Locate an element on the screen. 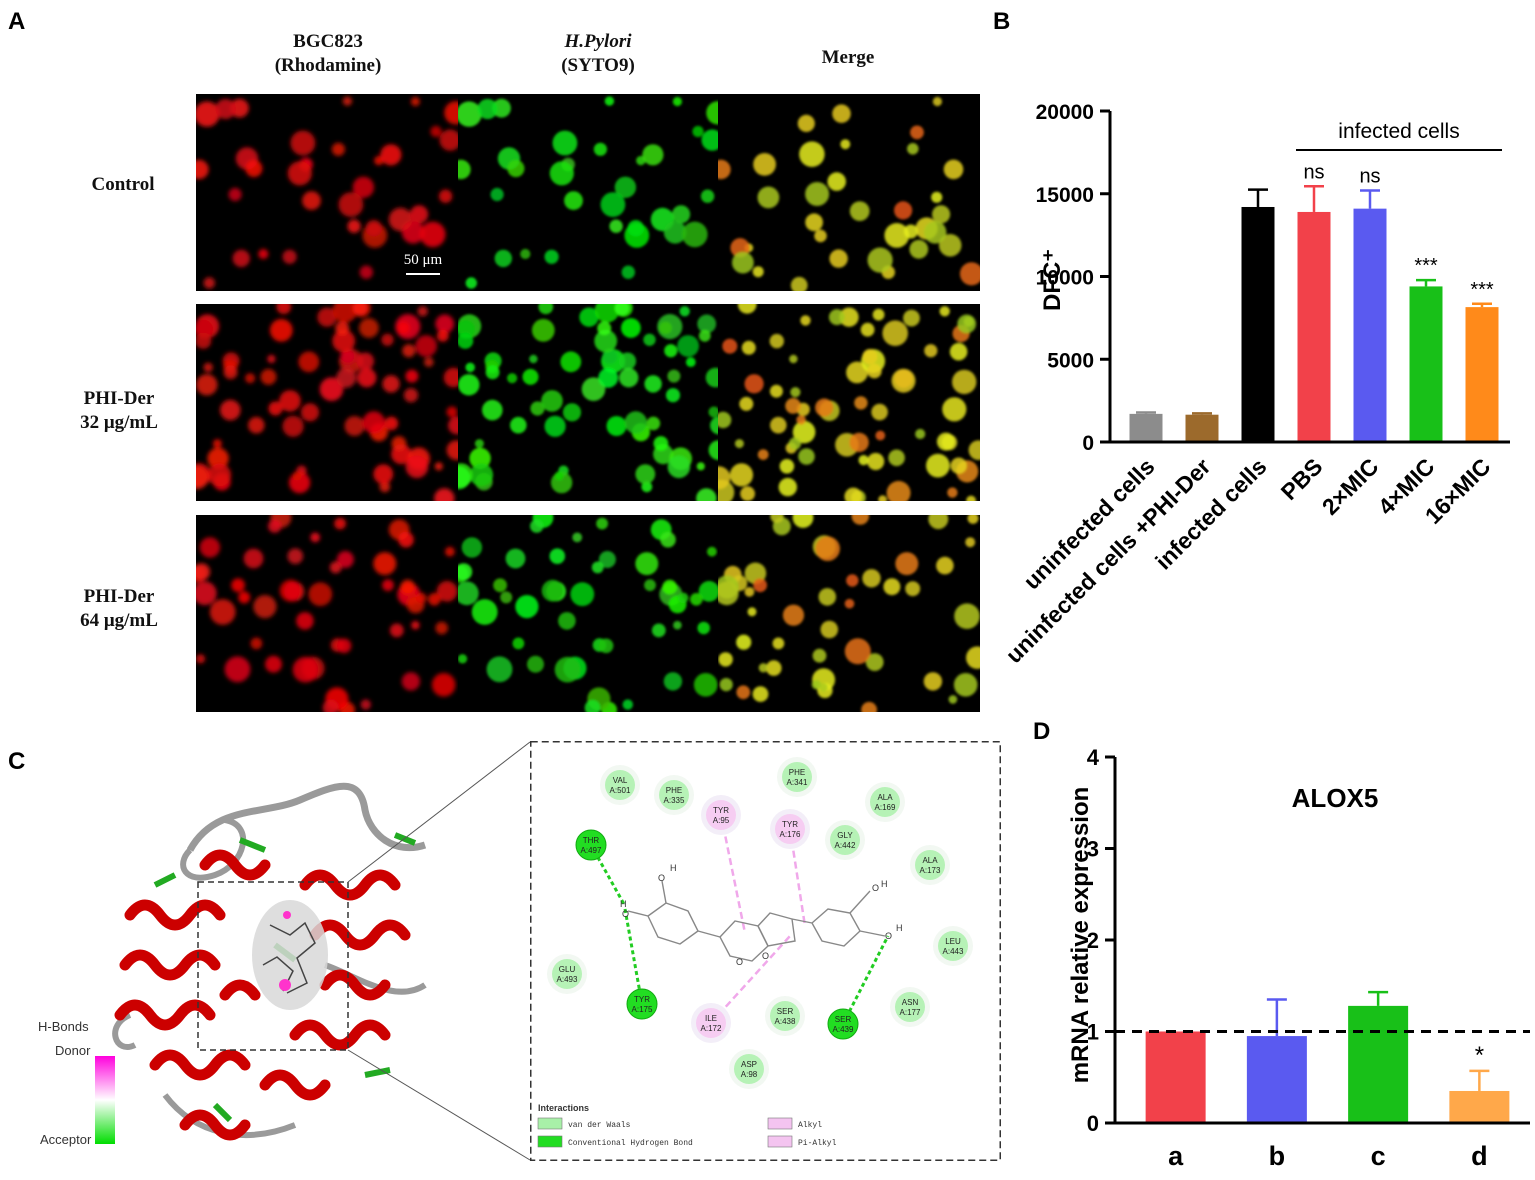 This screenshot has width=1535, height=1180. row-header-line1: Control is located at coordinates (123, 184).